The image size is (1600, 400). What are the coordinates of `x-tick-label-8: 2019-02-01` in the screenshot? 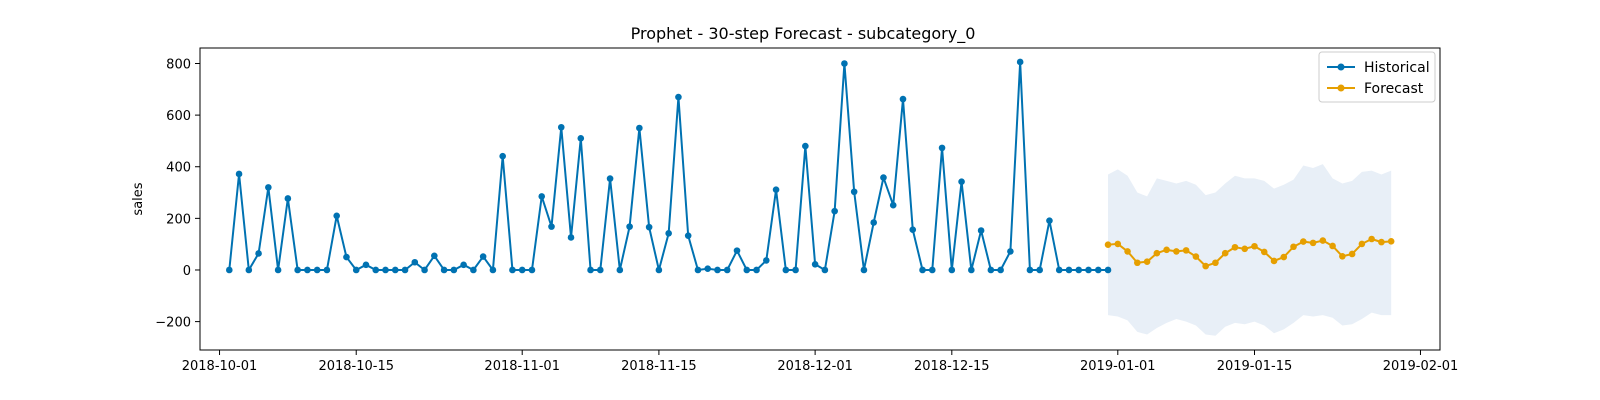 It's located at (1421, 366).